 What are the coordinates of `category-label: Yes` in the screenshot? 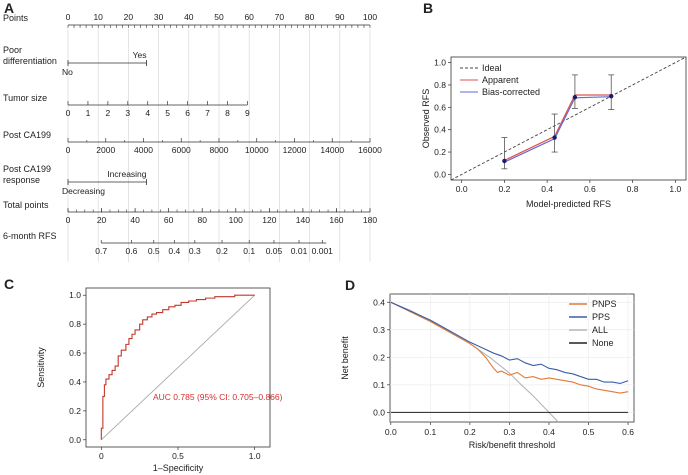 It's located at (140, 55).